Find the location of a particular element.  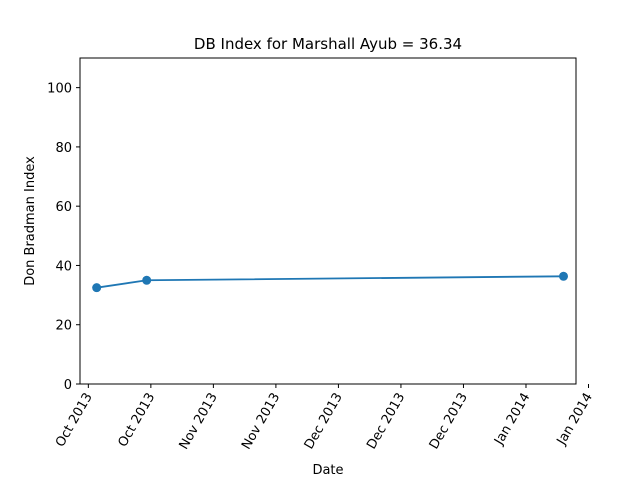

y-tick-label: 20 is located at coordinates (63, 326).